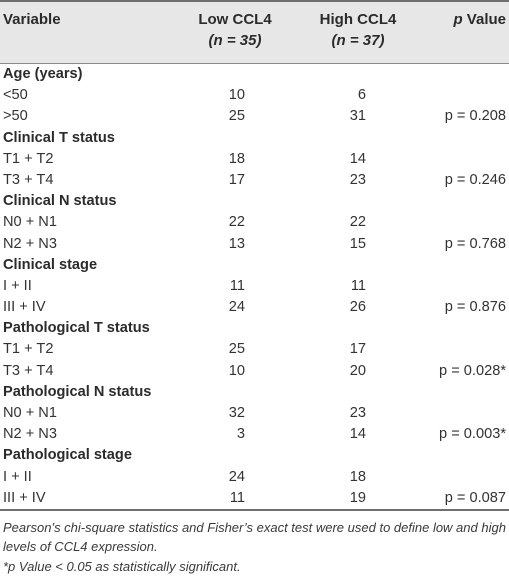  What do you see at coordinates (254, 116) in the screenshot?
I see `table-row: >50 25 31 p = 0.208` at bounding box center [254, 116].